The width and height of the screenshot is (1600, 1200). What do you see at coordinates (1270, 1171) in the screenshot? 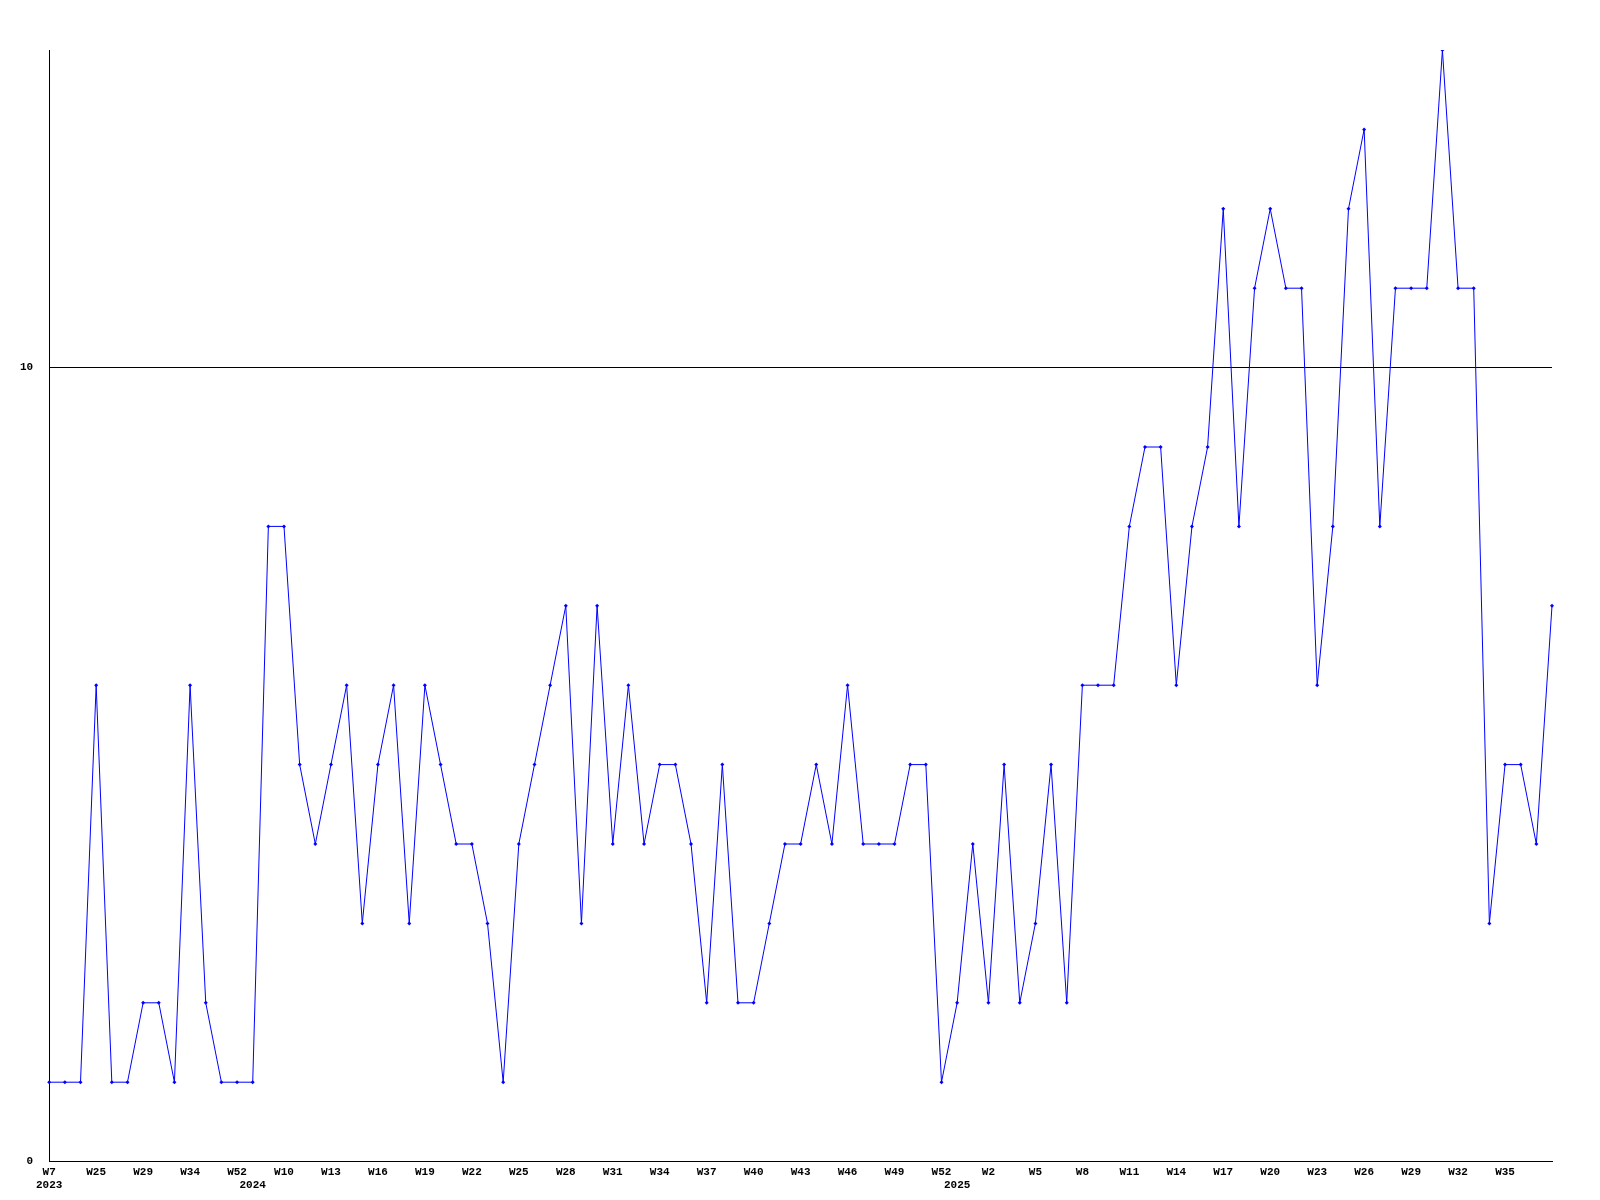
I see `x-tick-label: W20` at bounding box center [1270, 1171].